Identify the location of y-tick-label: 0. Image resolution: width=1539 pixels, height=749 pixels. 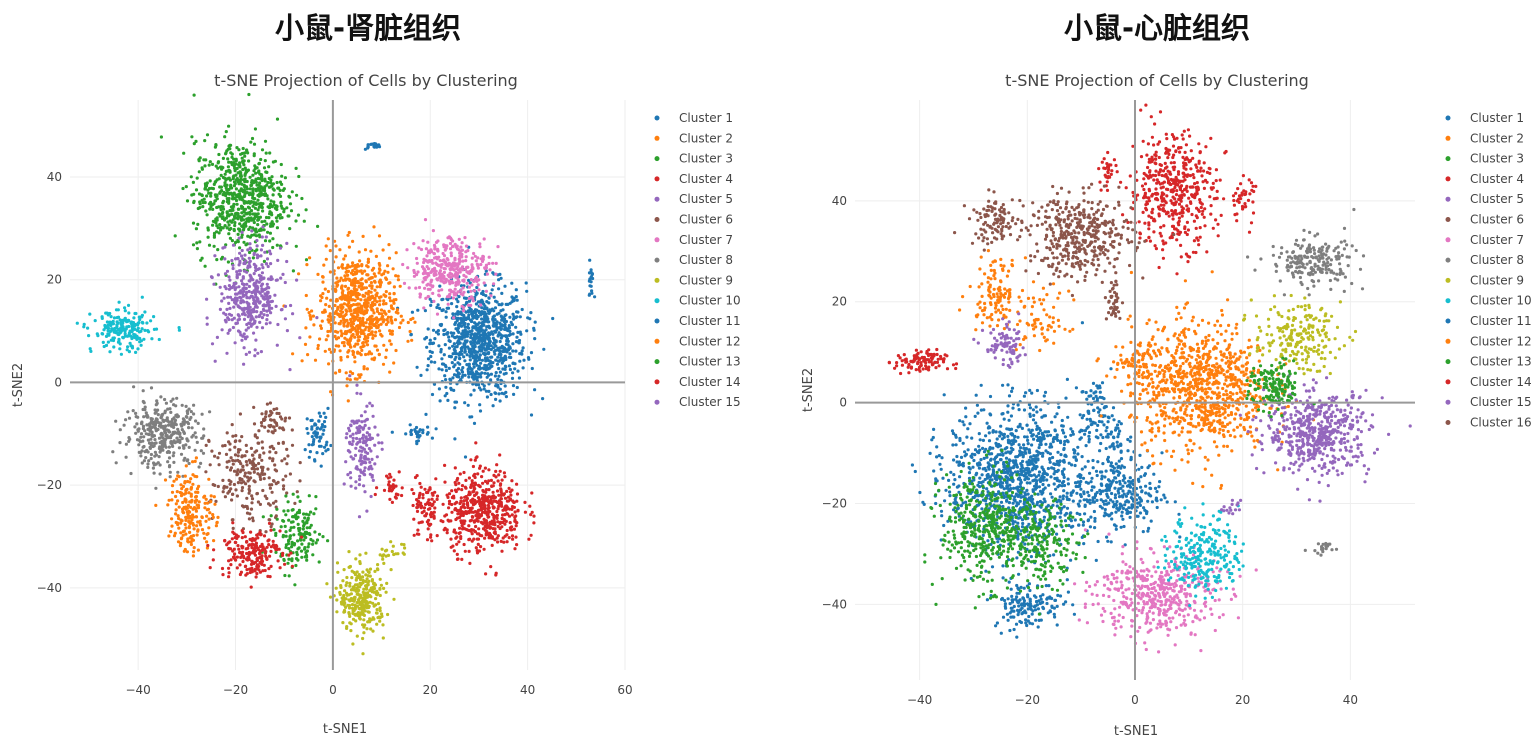
(58, 382).